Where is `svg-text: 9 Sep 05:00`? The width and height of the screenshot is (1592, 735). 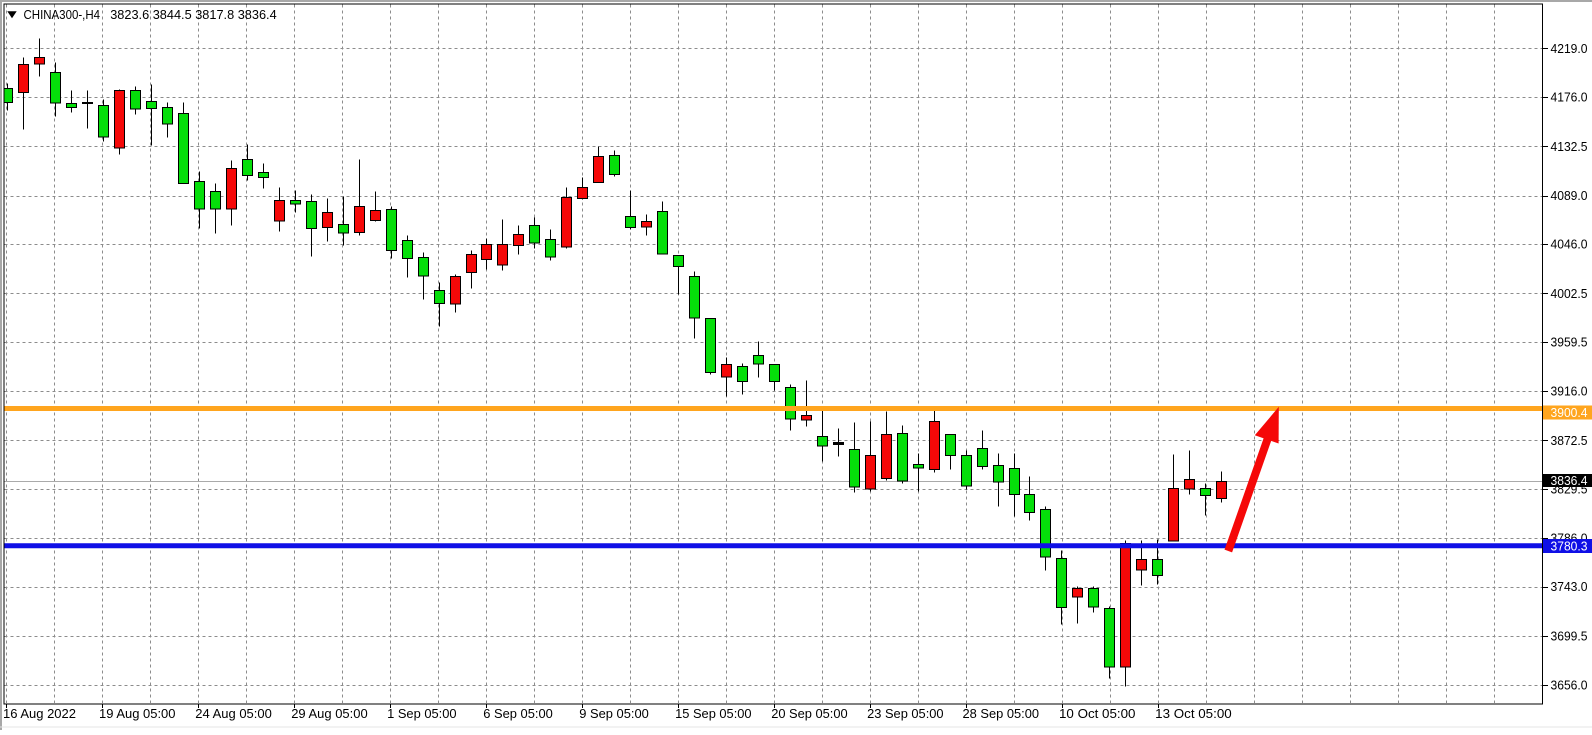
svg-text: 9 Sep 05:00 is located at coordinates (614, 713).